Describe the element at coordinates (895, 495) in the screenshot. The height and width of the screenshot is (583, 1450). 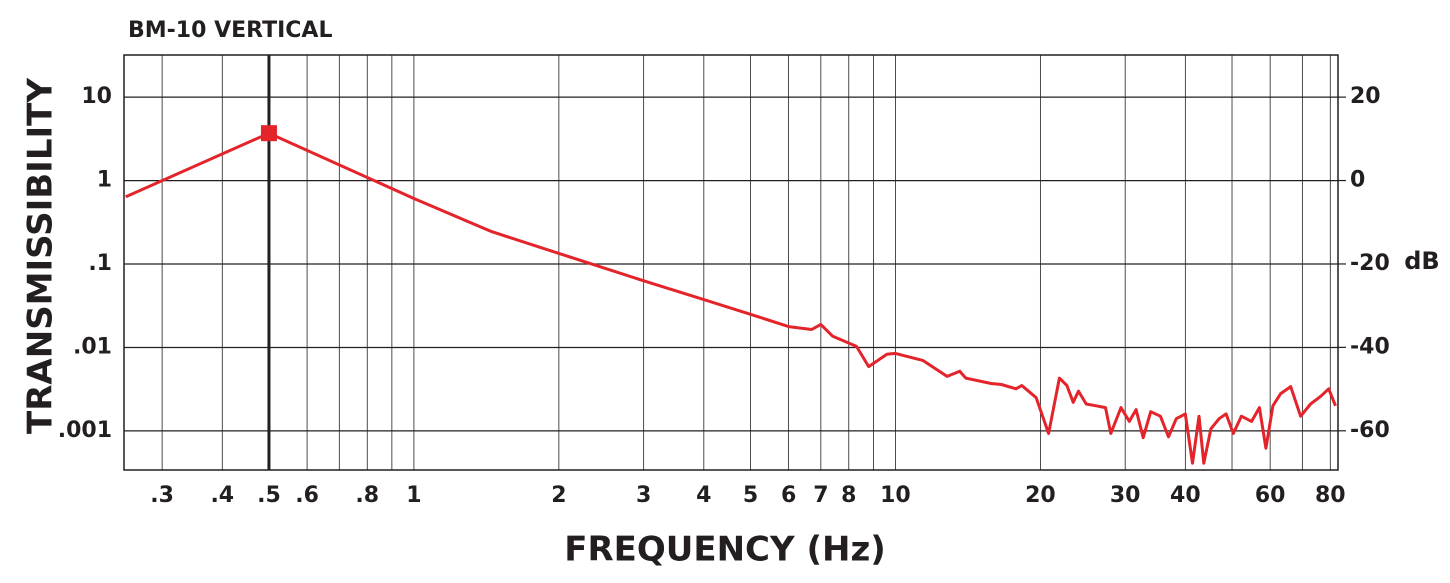
I see `x-tick-label: 10` at that location.